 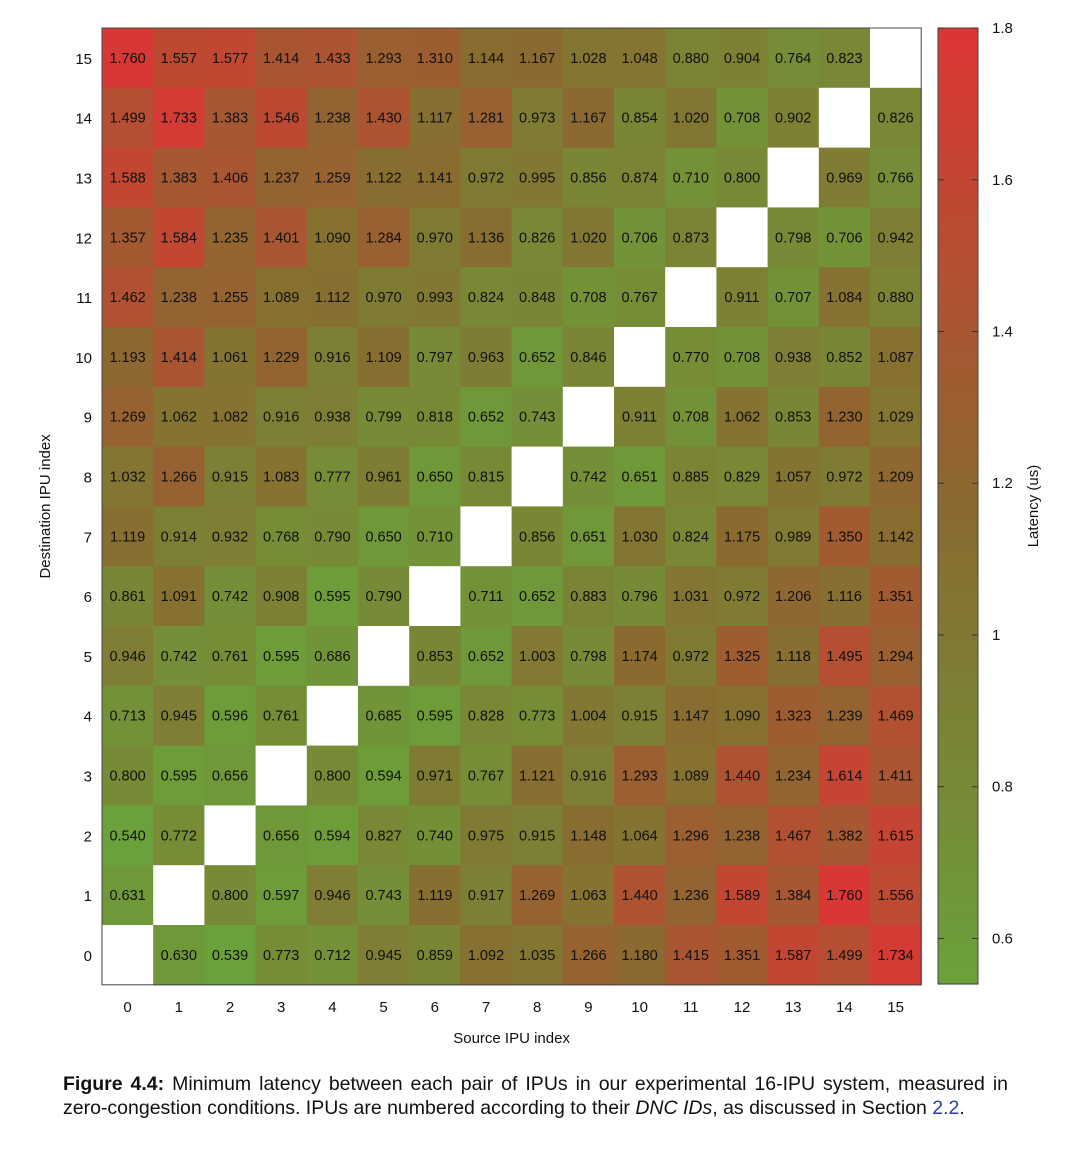 I want to click on cell-value-label: 0.713, so click(x=127, y=717).